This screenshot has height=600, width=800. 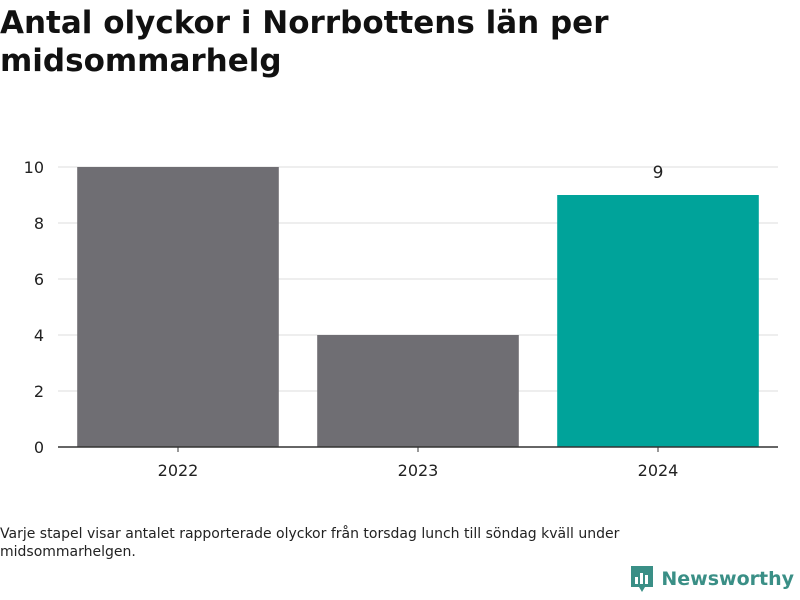 I want to click on y-axis-ticks: 0 2 4 6 8 10, so click(x=34, y=307).